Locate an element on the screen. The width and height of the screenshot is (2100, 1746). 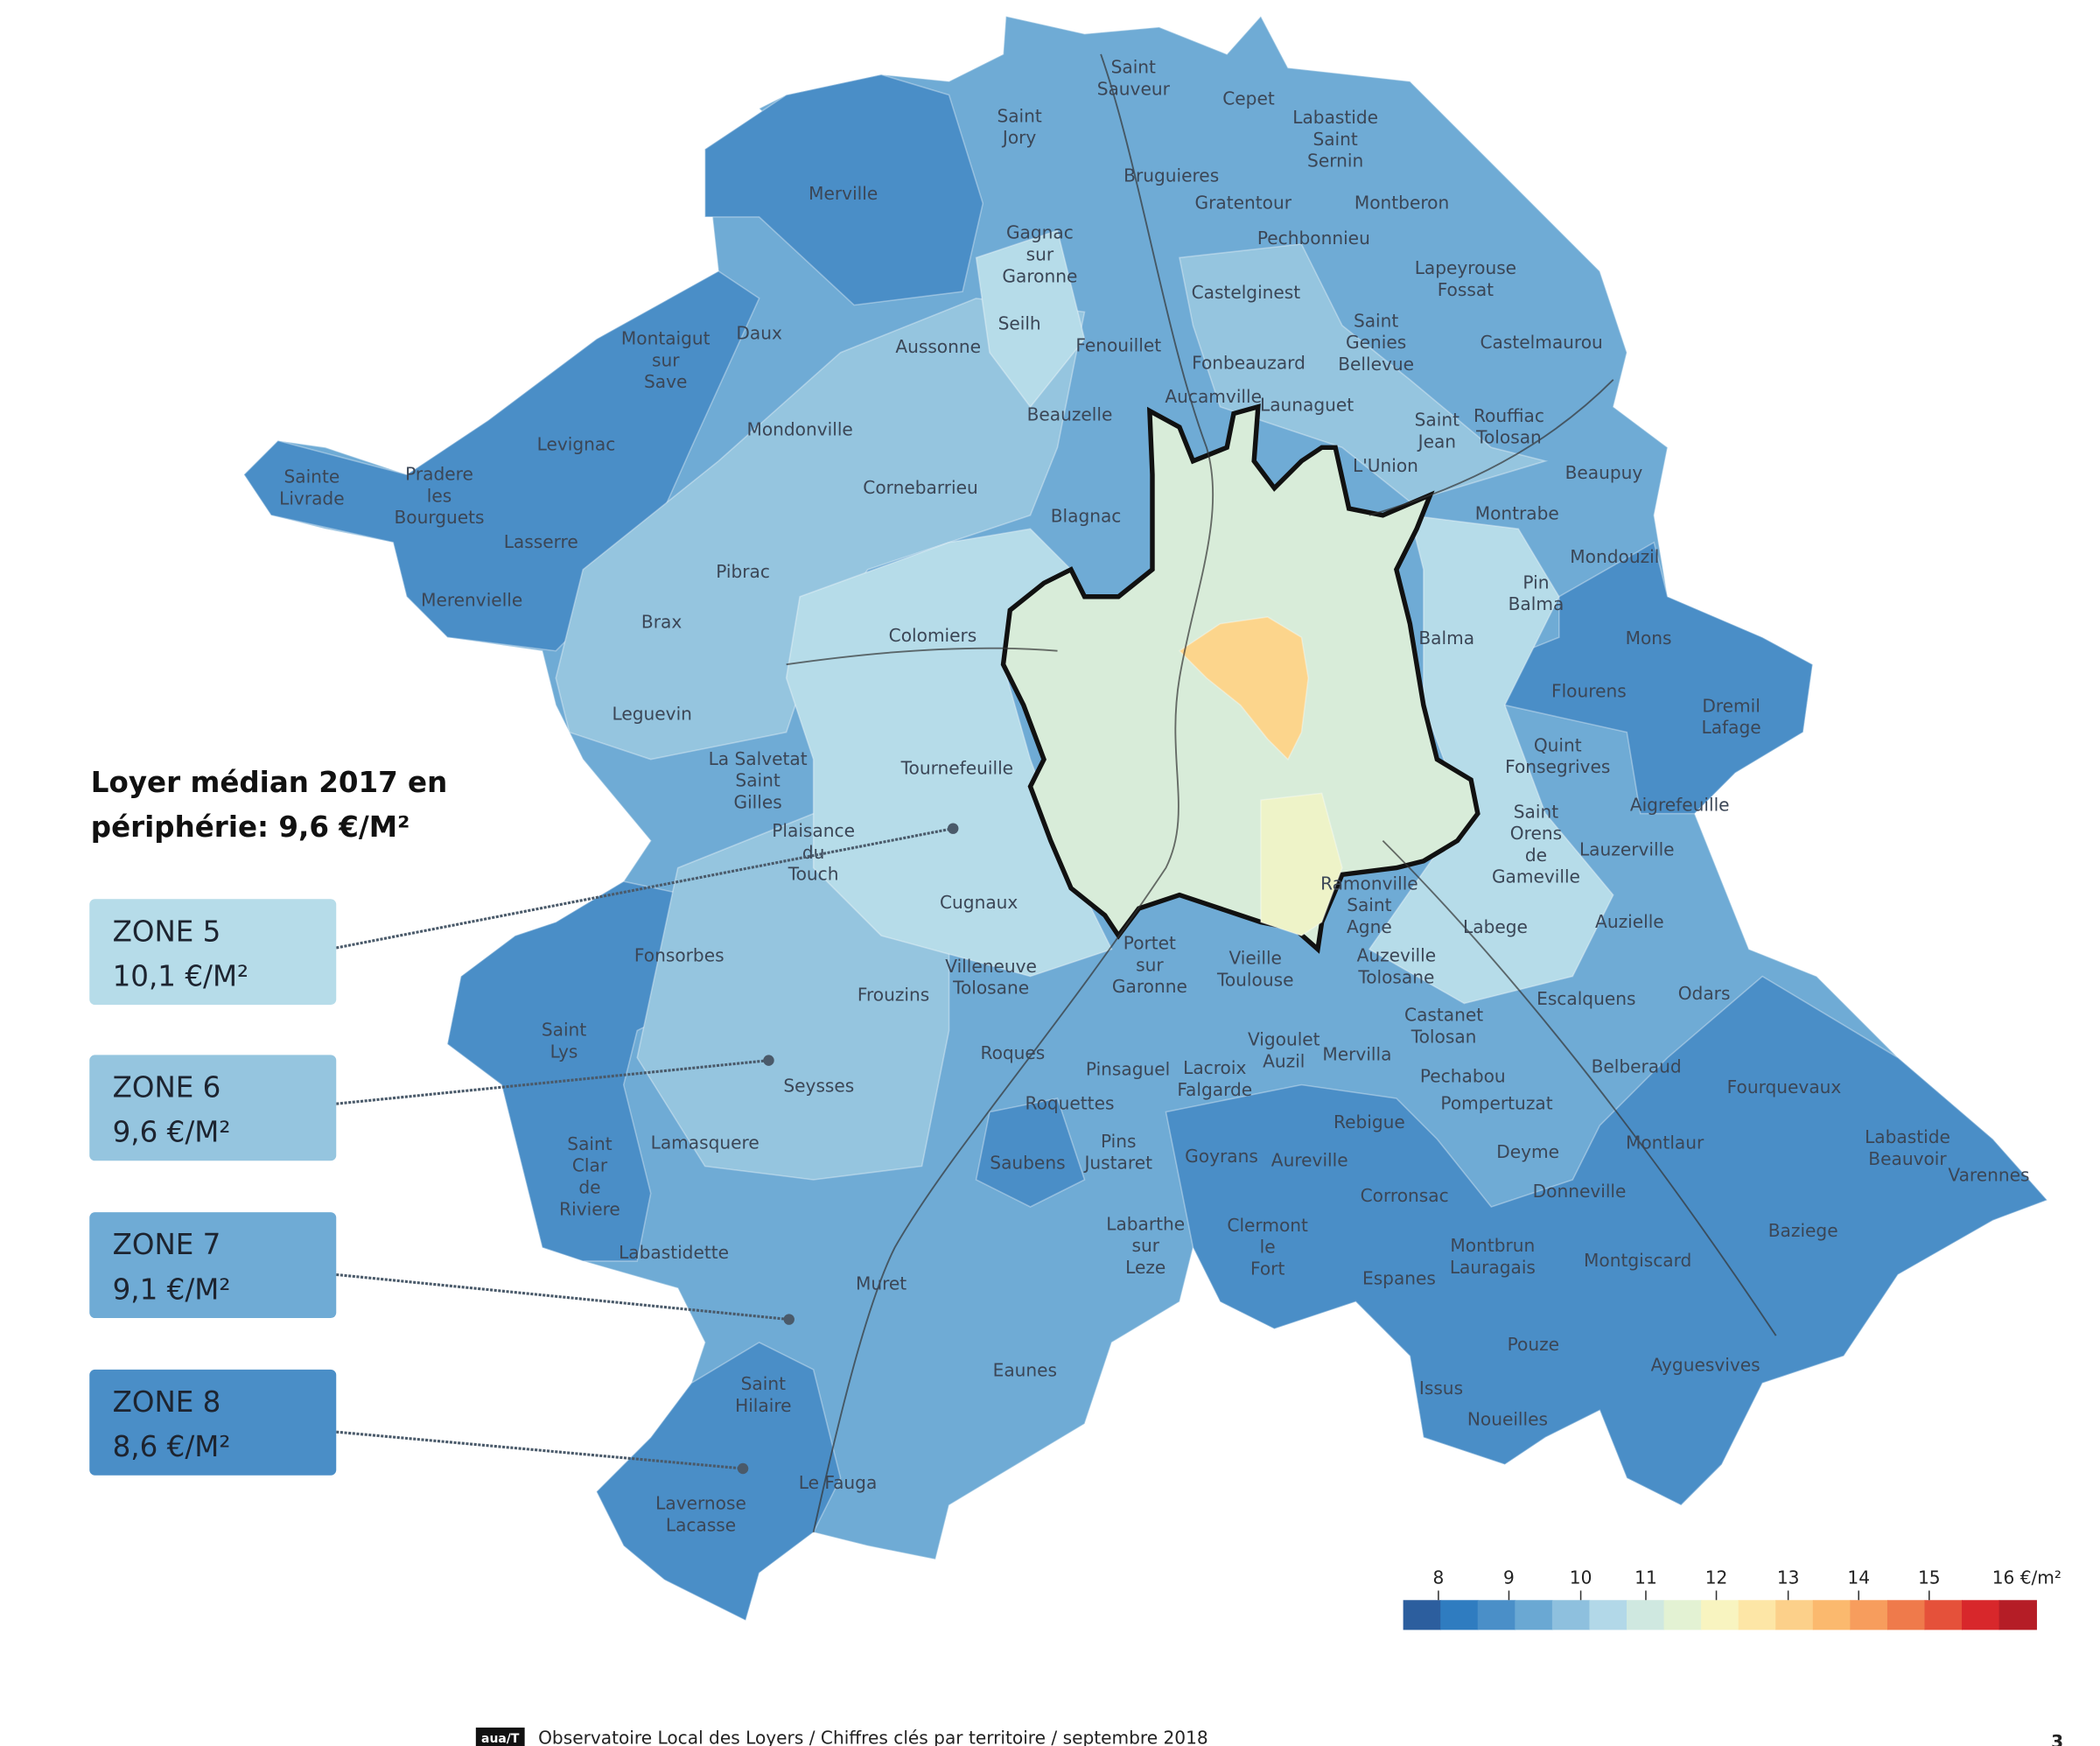
commune-label: Rebigue is located at coordinates (1369, 1121).